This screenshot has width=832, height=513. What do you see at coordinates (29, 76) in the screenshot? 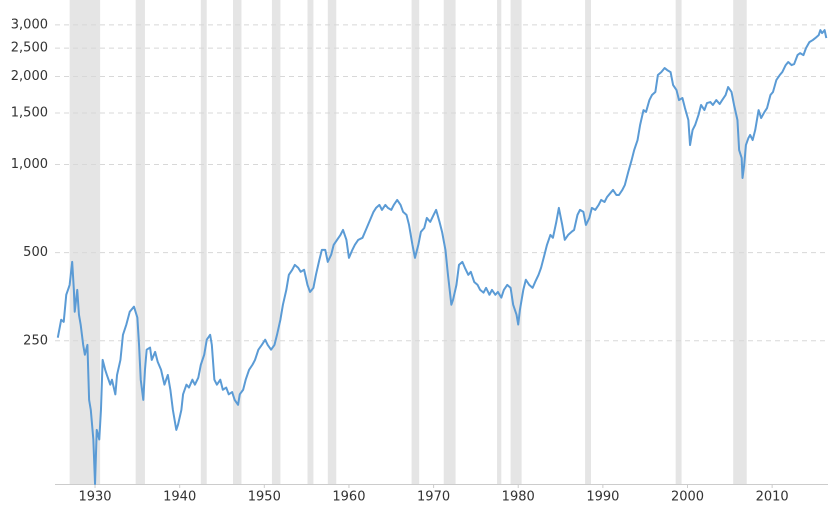
I see `y-tick-label: 2,000` at bounding box center [29, 76].